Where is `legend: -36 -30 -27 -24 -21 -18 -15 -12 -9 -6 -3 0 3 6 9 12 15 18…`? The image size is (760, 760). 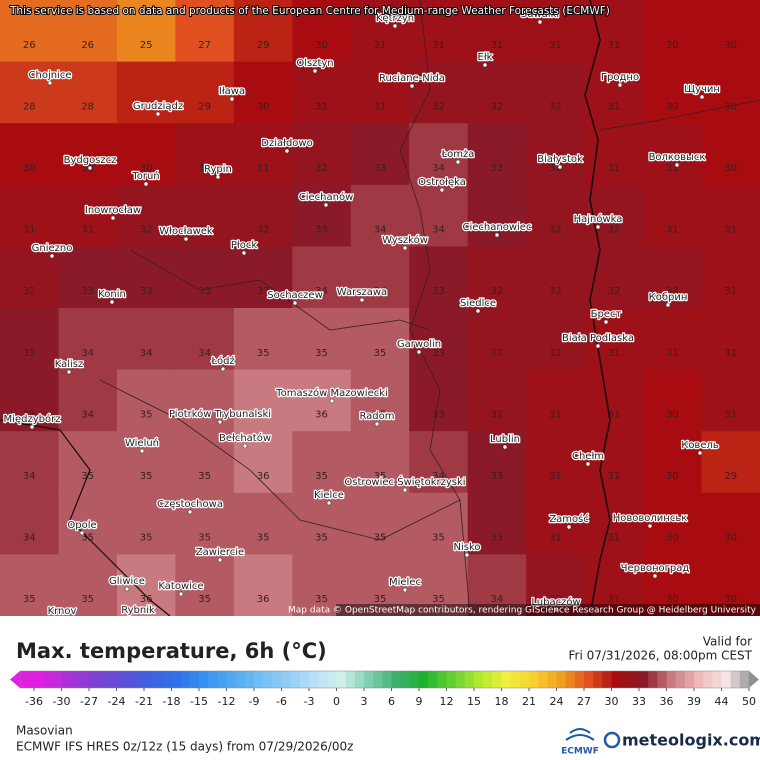
legend: -36 -30 -27 -24 -21 -18 -15 -12 -9 -6 -3 0 3 6 9 12 15 18… is located at coordinates (384, 689).